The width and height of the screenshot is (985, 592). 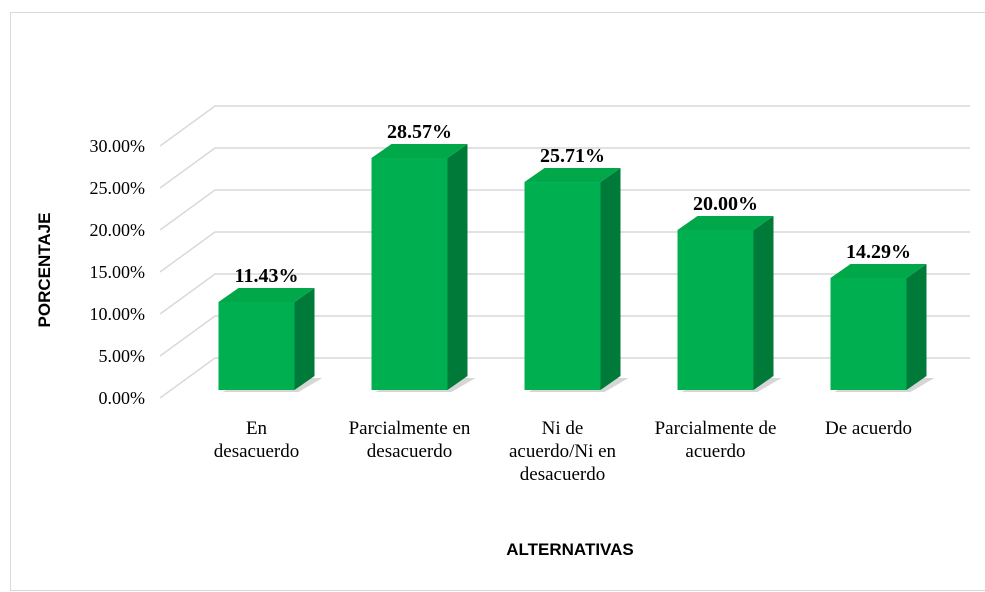 I want to click on x-axis-title: ALTERNATIVAS, so click(x=570, y=549).